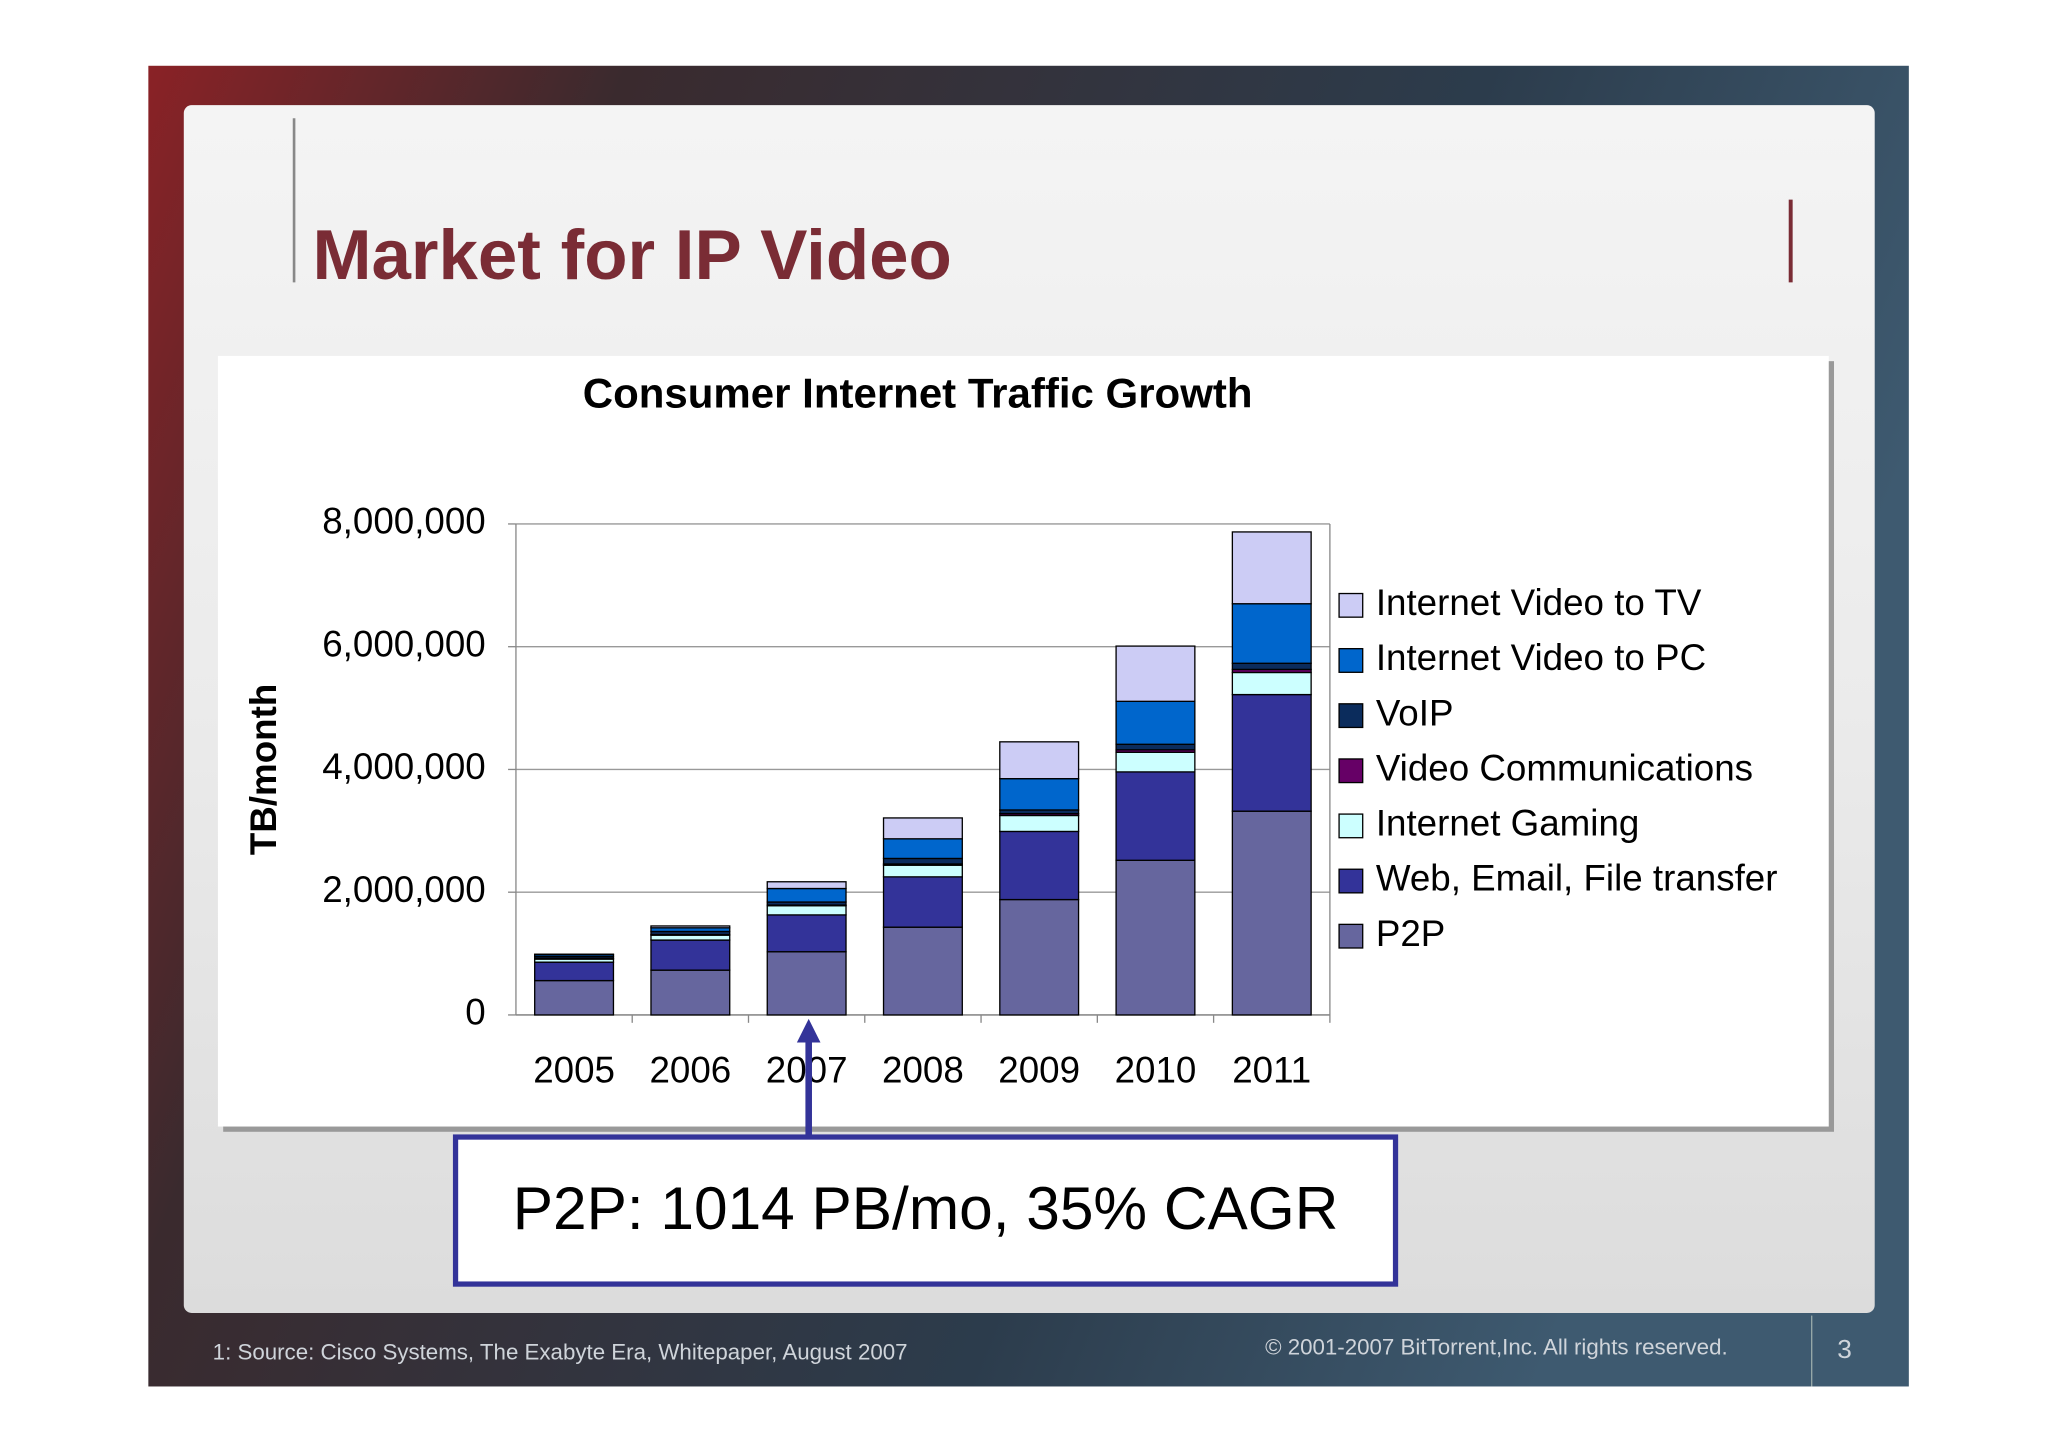  I want to click on x-tick-label: 2005, so click(574, 1069).